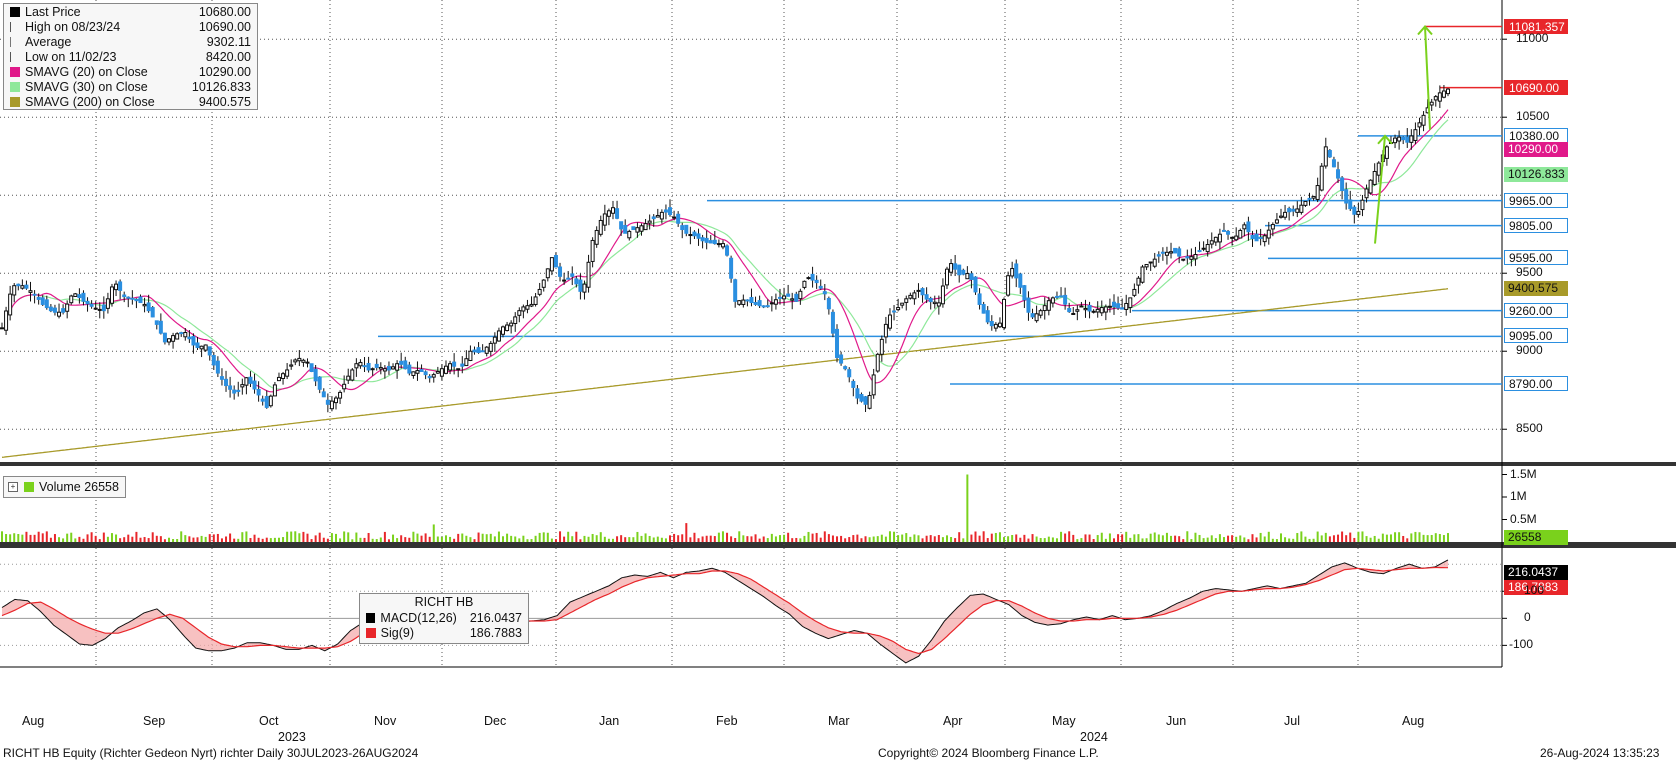 The image size is (1676, 765). Describe the element at coordinates (64, 487) in the screenshot. I see `volume-legend: + Volume 26558` at that location.